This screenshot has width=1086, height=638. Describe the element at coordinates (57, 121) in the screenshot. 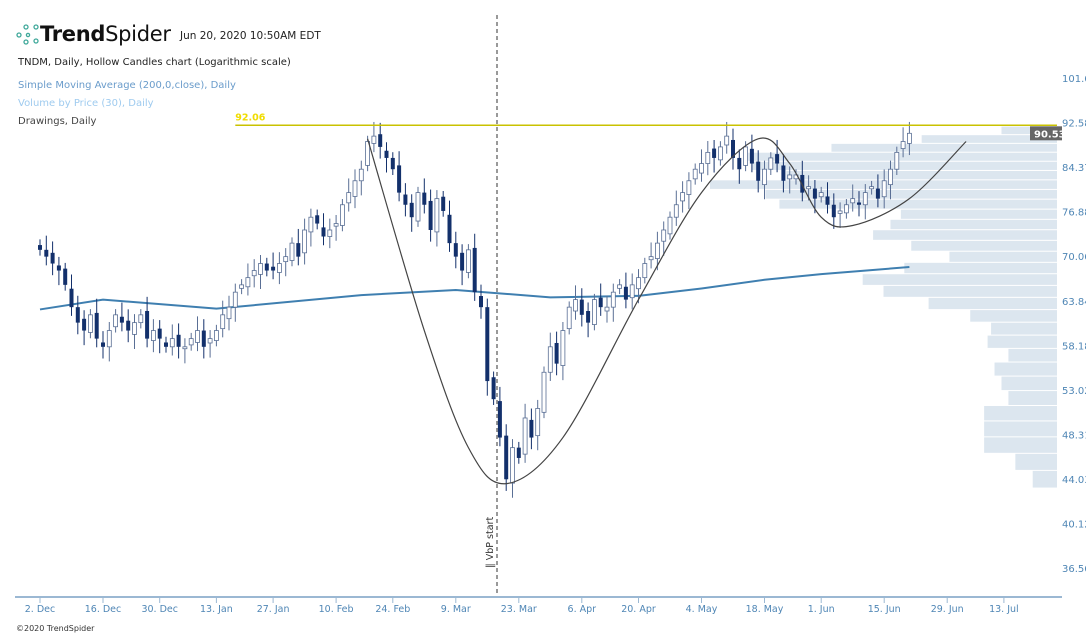

I see `drawings-label: Drawings, Daily` at that location.